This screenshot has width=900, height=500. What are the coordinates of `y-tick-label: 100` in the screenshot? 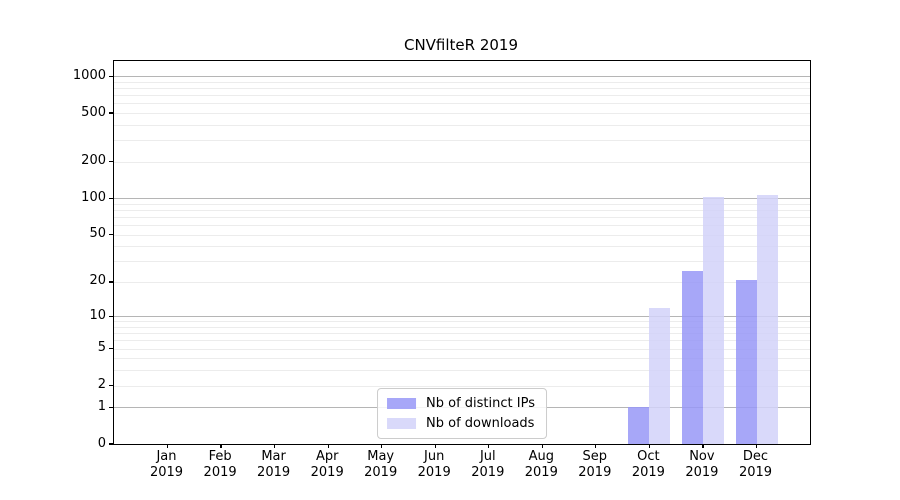 It's located at (93, 197).